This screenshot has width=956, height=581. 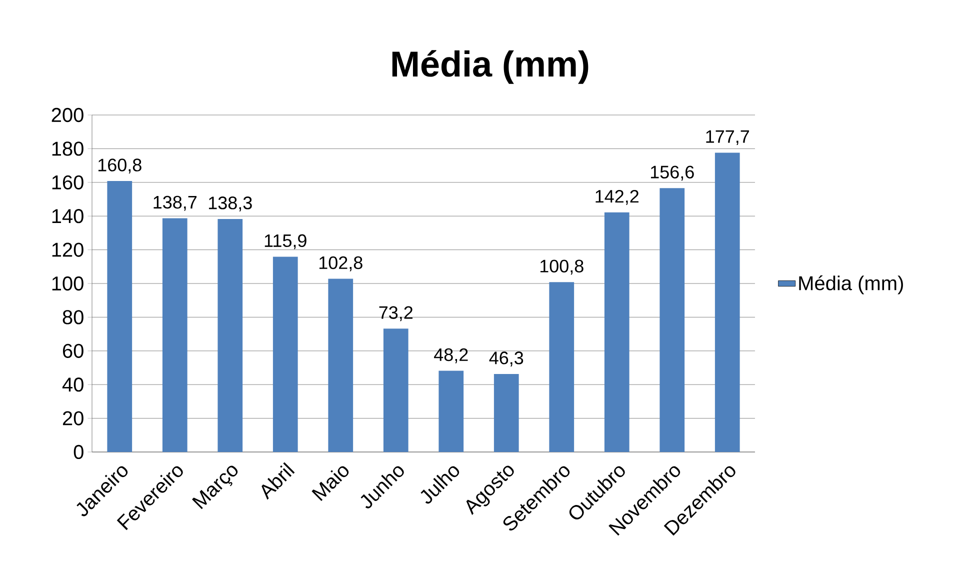 I want to click on legend-label: Média (mm), so click(x=851, y=284).